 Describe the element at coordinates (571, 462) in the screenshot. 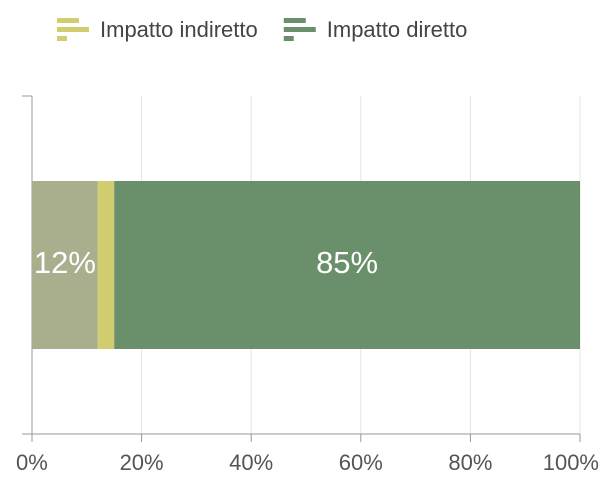

I see `x-tick-label: 100%` at that location.